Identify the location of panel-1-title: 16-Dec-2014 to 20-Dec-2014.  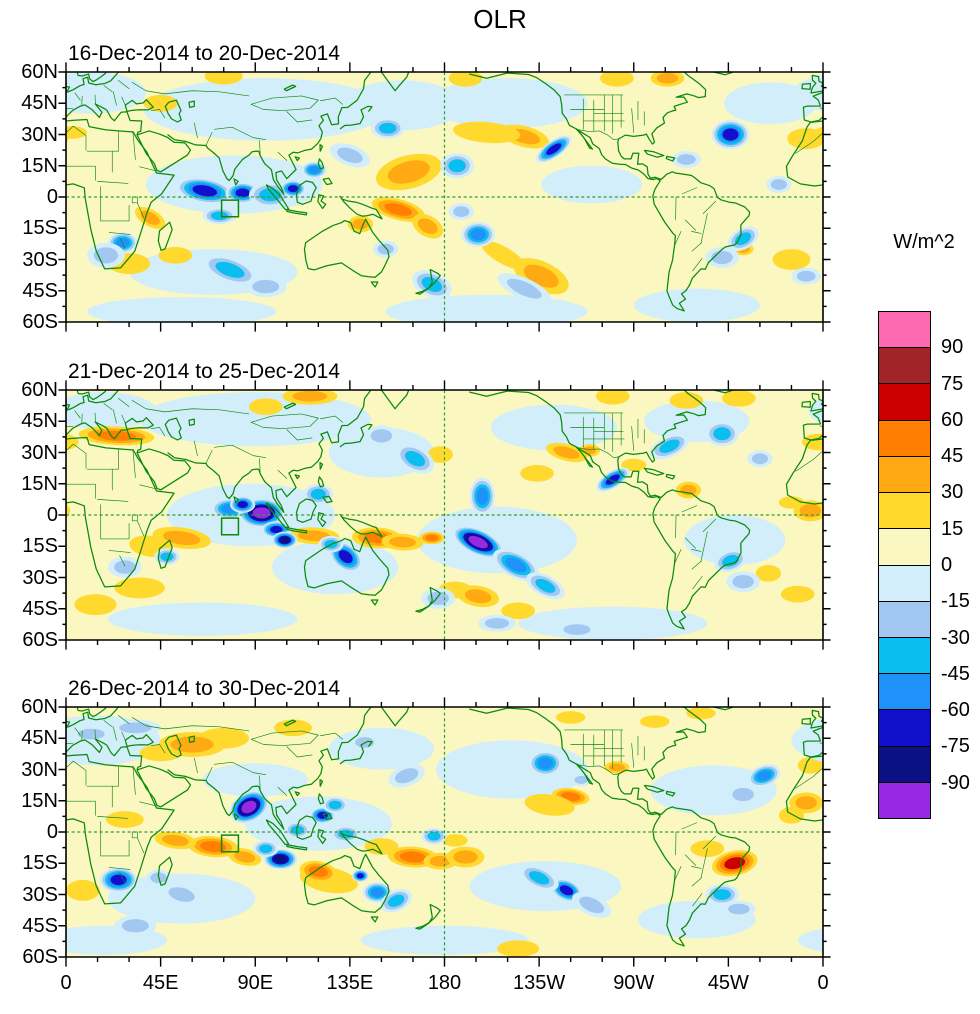
(204, 53).